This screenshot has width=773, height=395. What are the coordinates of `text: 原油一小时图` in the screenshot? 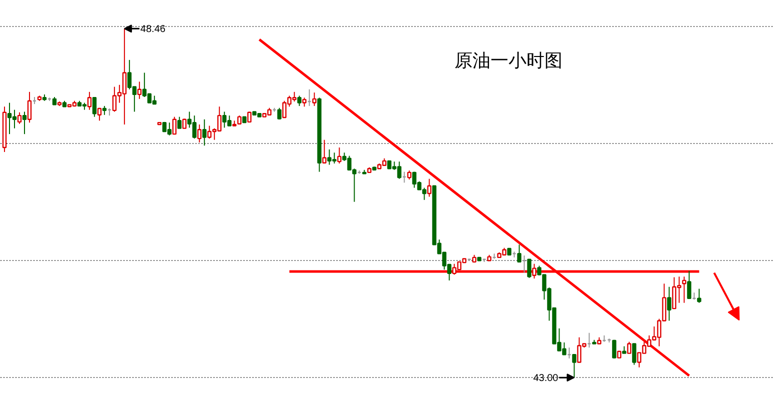 It's located at (508, 61).